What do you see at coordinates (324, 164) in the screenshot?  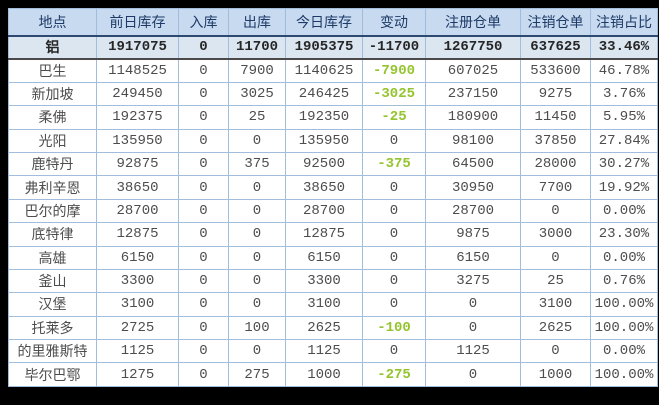 I see `value-cell: 92500` at bounding box center [324, 164].